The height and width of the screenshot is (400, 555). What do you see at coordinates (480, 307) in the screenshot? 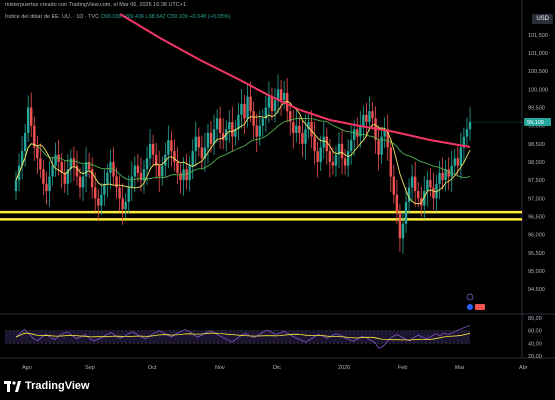
I see `event-count-badge` at bounding box center [480, 307].